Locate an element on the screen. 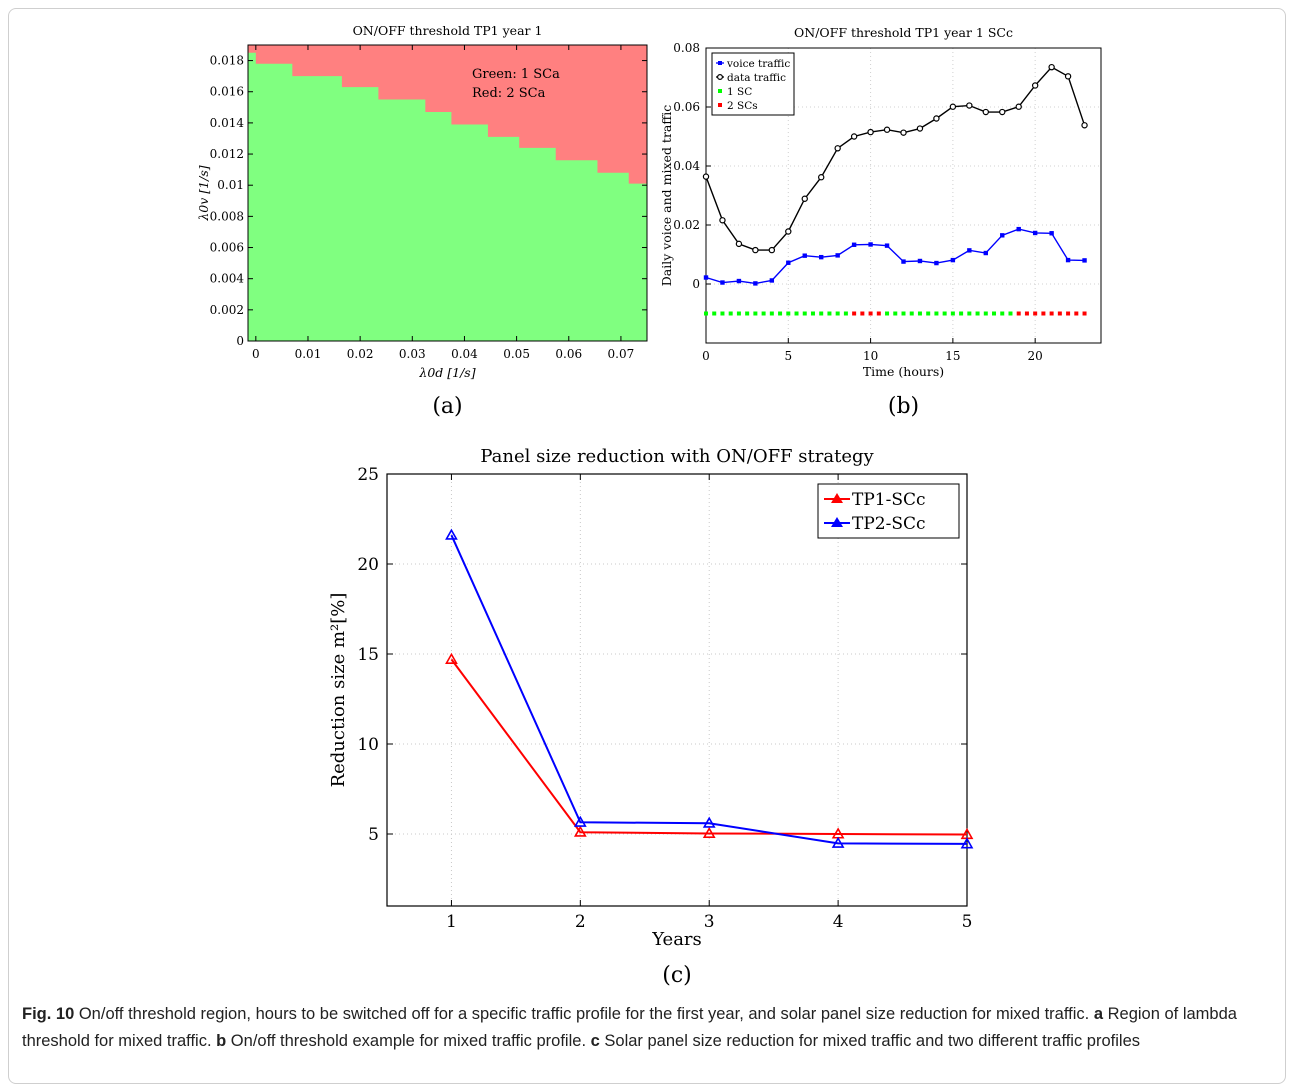 The image size is (1294, 1092). panel-c-xtick-label: 5 is located at coordinates (967, 922).